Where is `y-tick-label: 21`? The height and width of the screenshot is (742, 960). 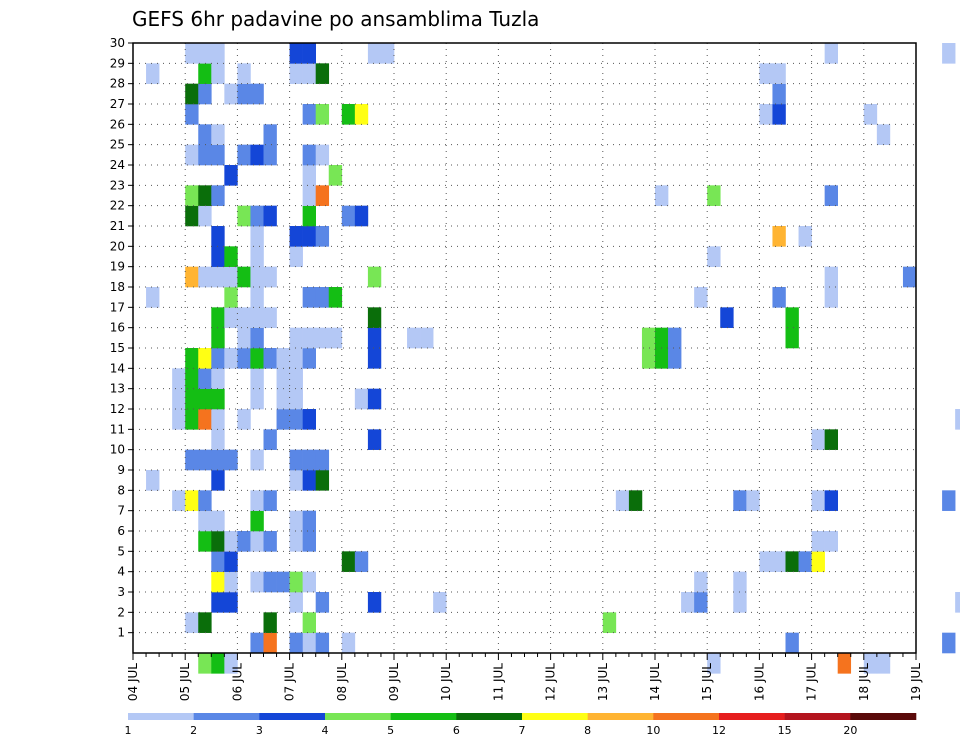 y-tick-label: 21 is located at coordinates (117, 226).